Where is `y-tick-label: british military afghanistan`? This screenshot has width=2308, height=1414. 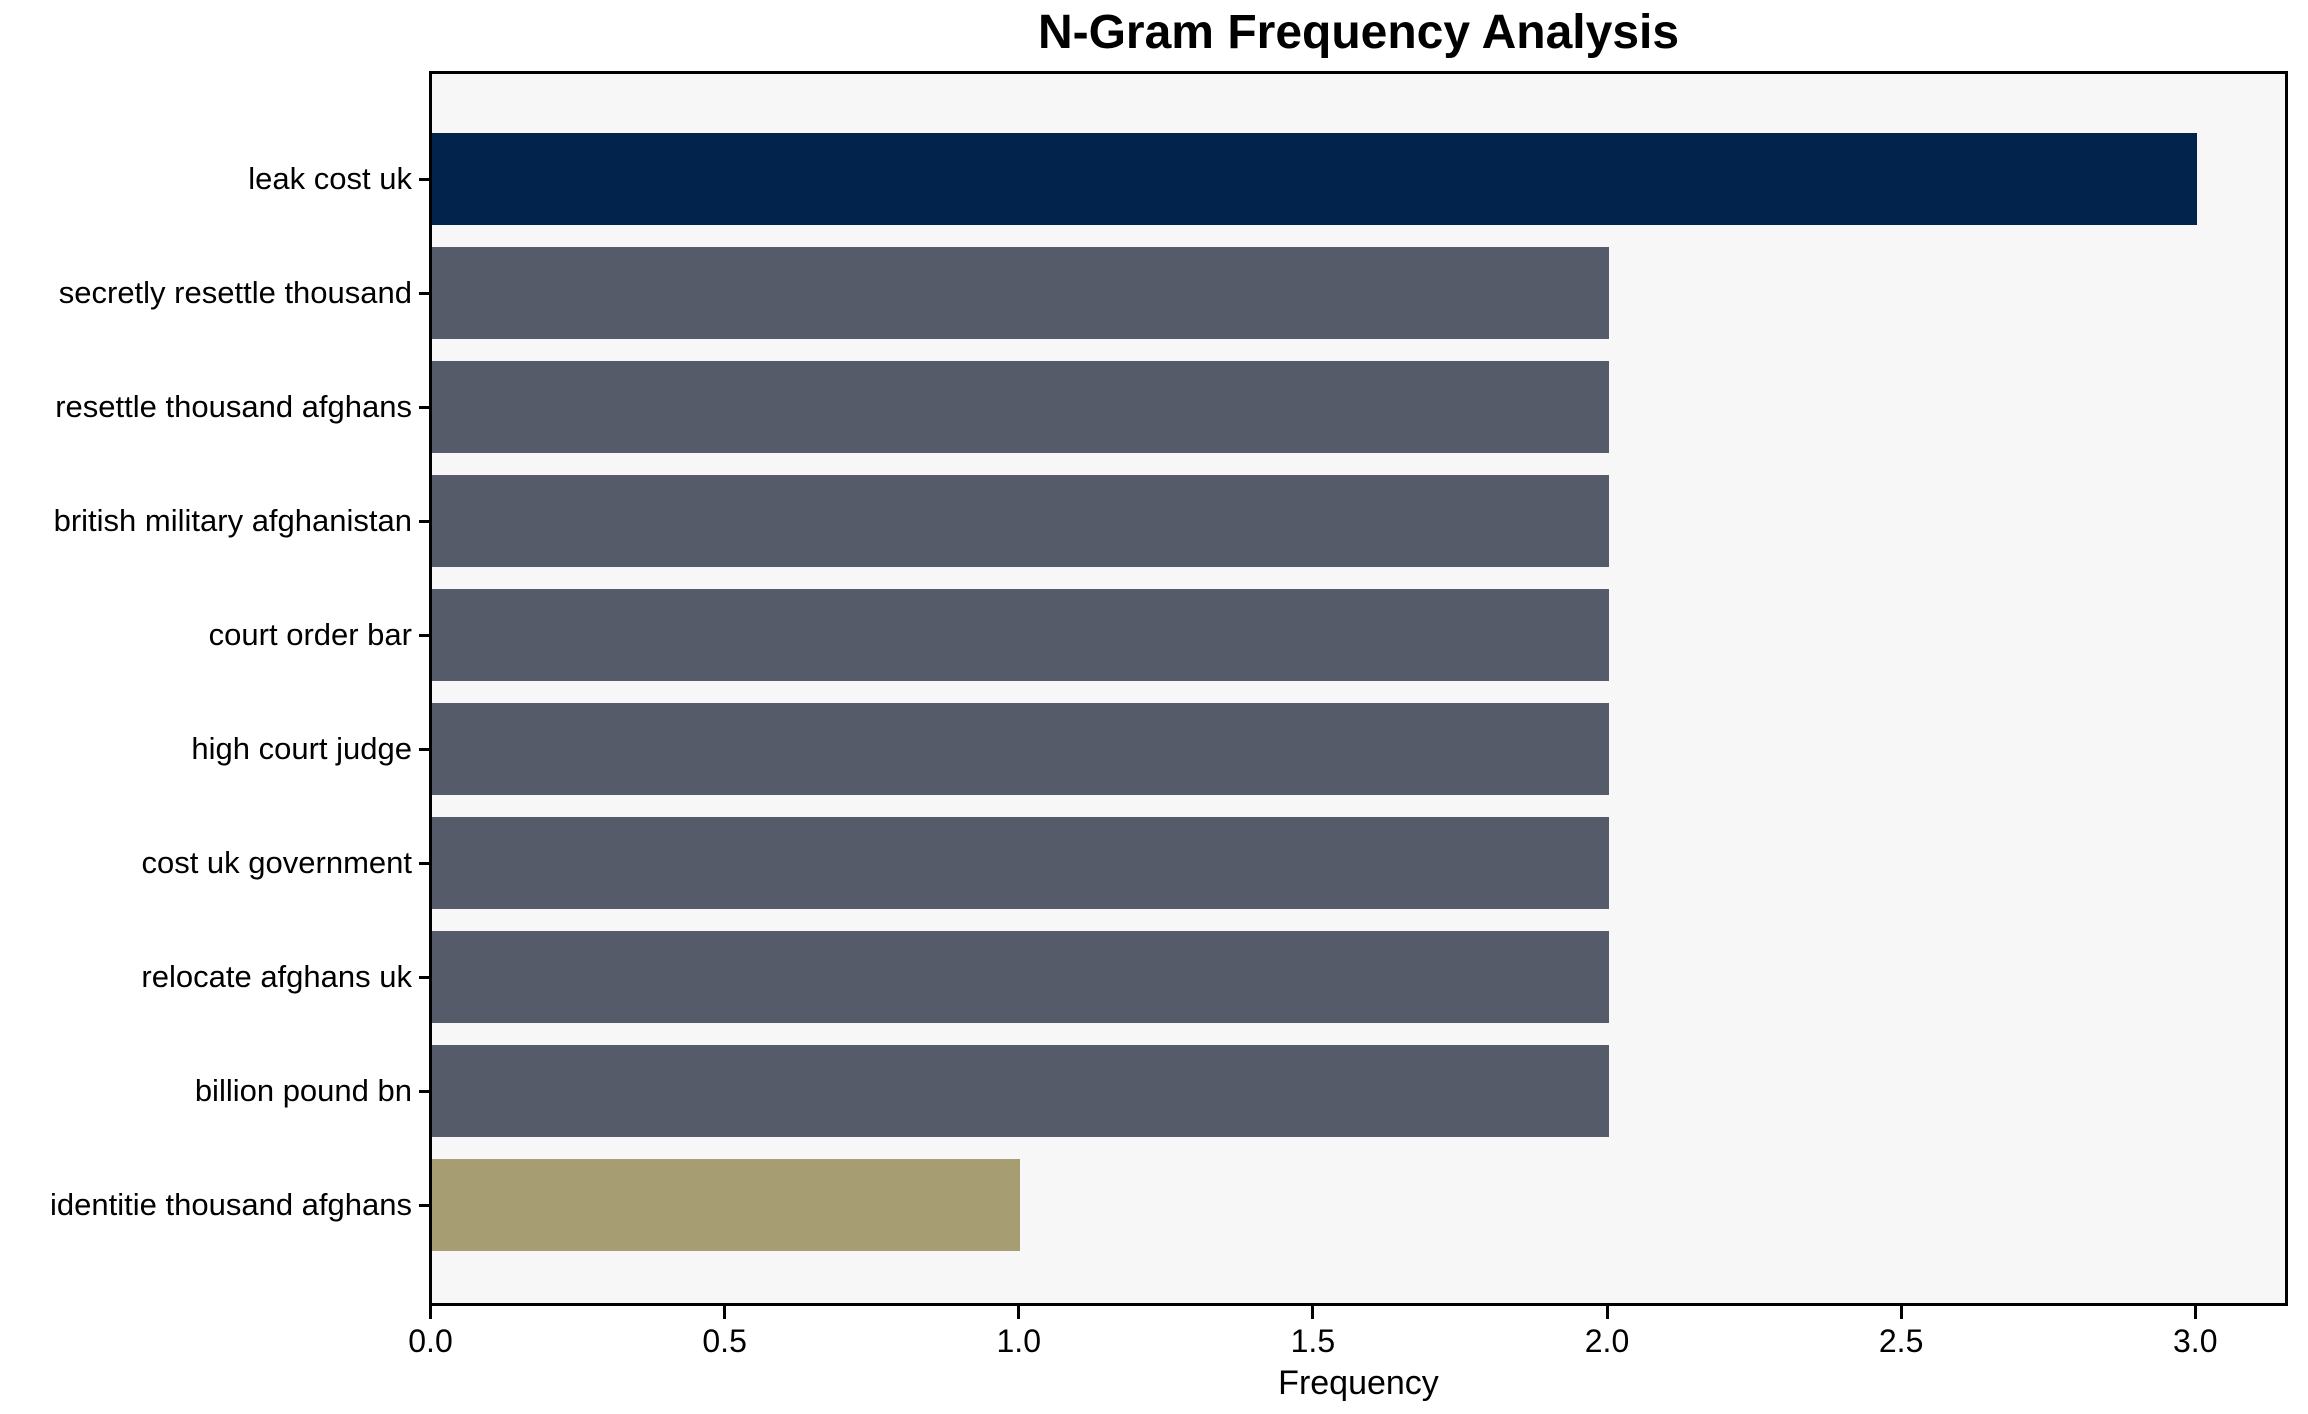 y-tick-label: british military afghanistan is located at coordinates (232, 520).